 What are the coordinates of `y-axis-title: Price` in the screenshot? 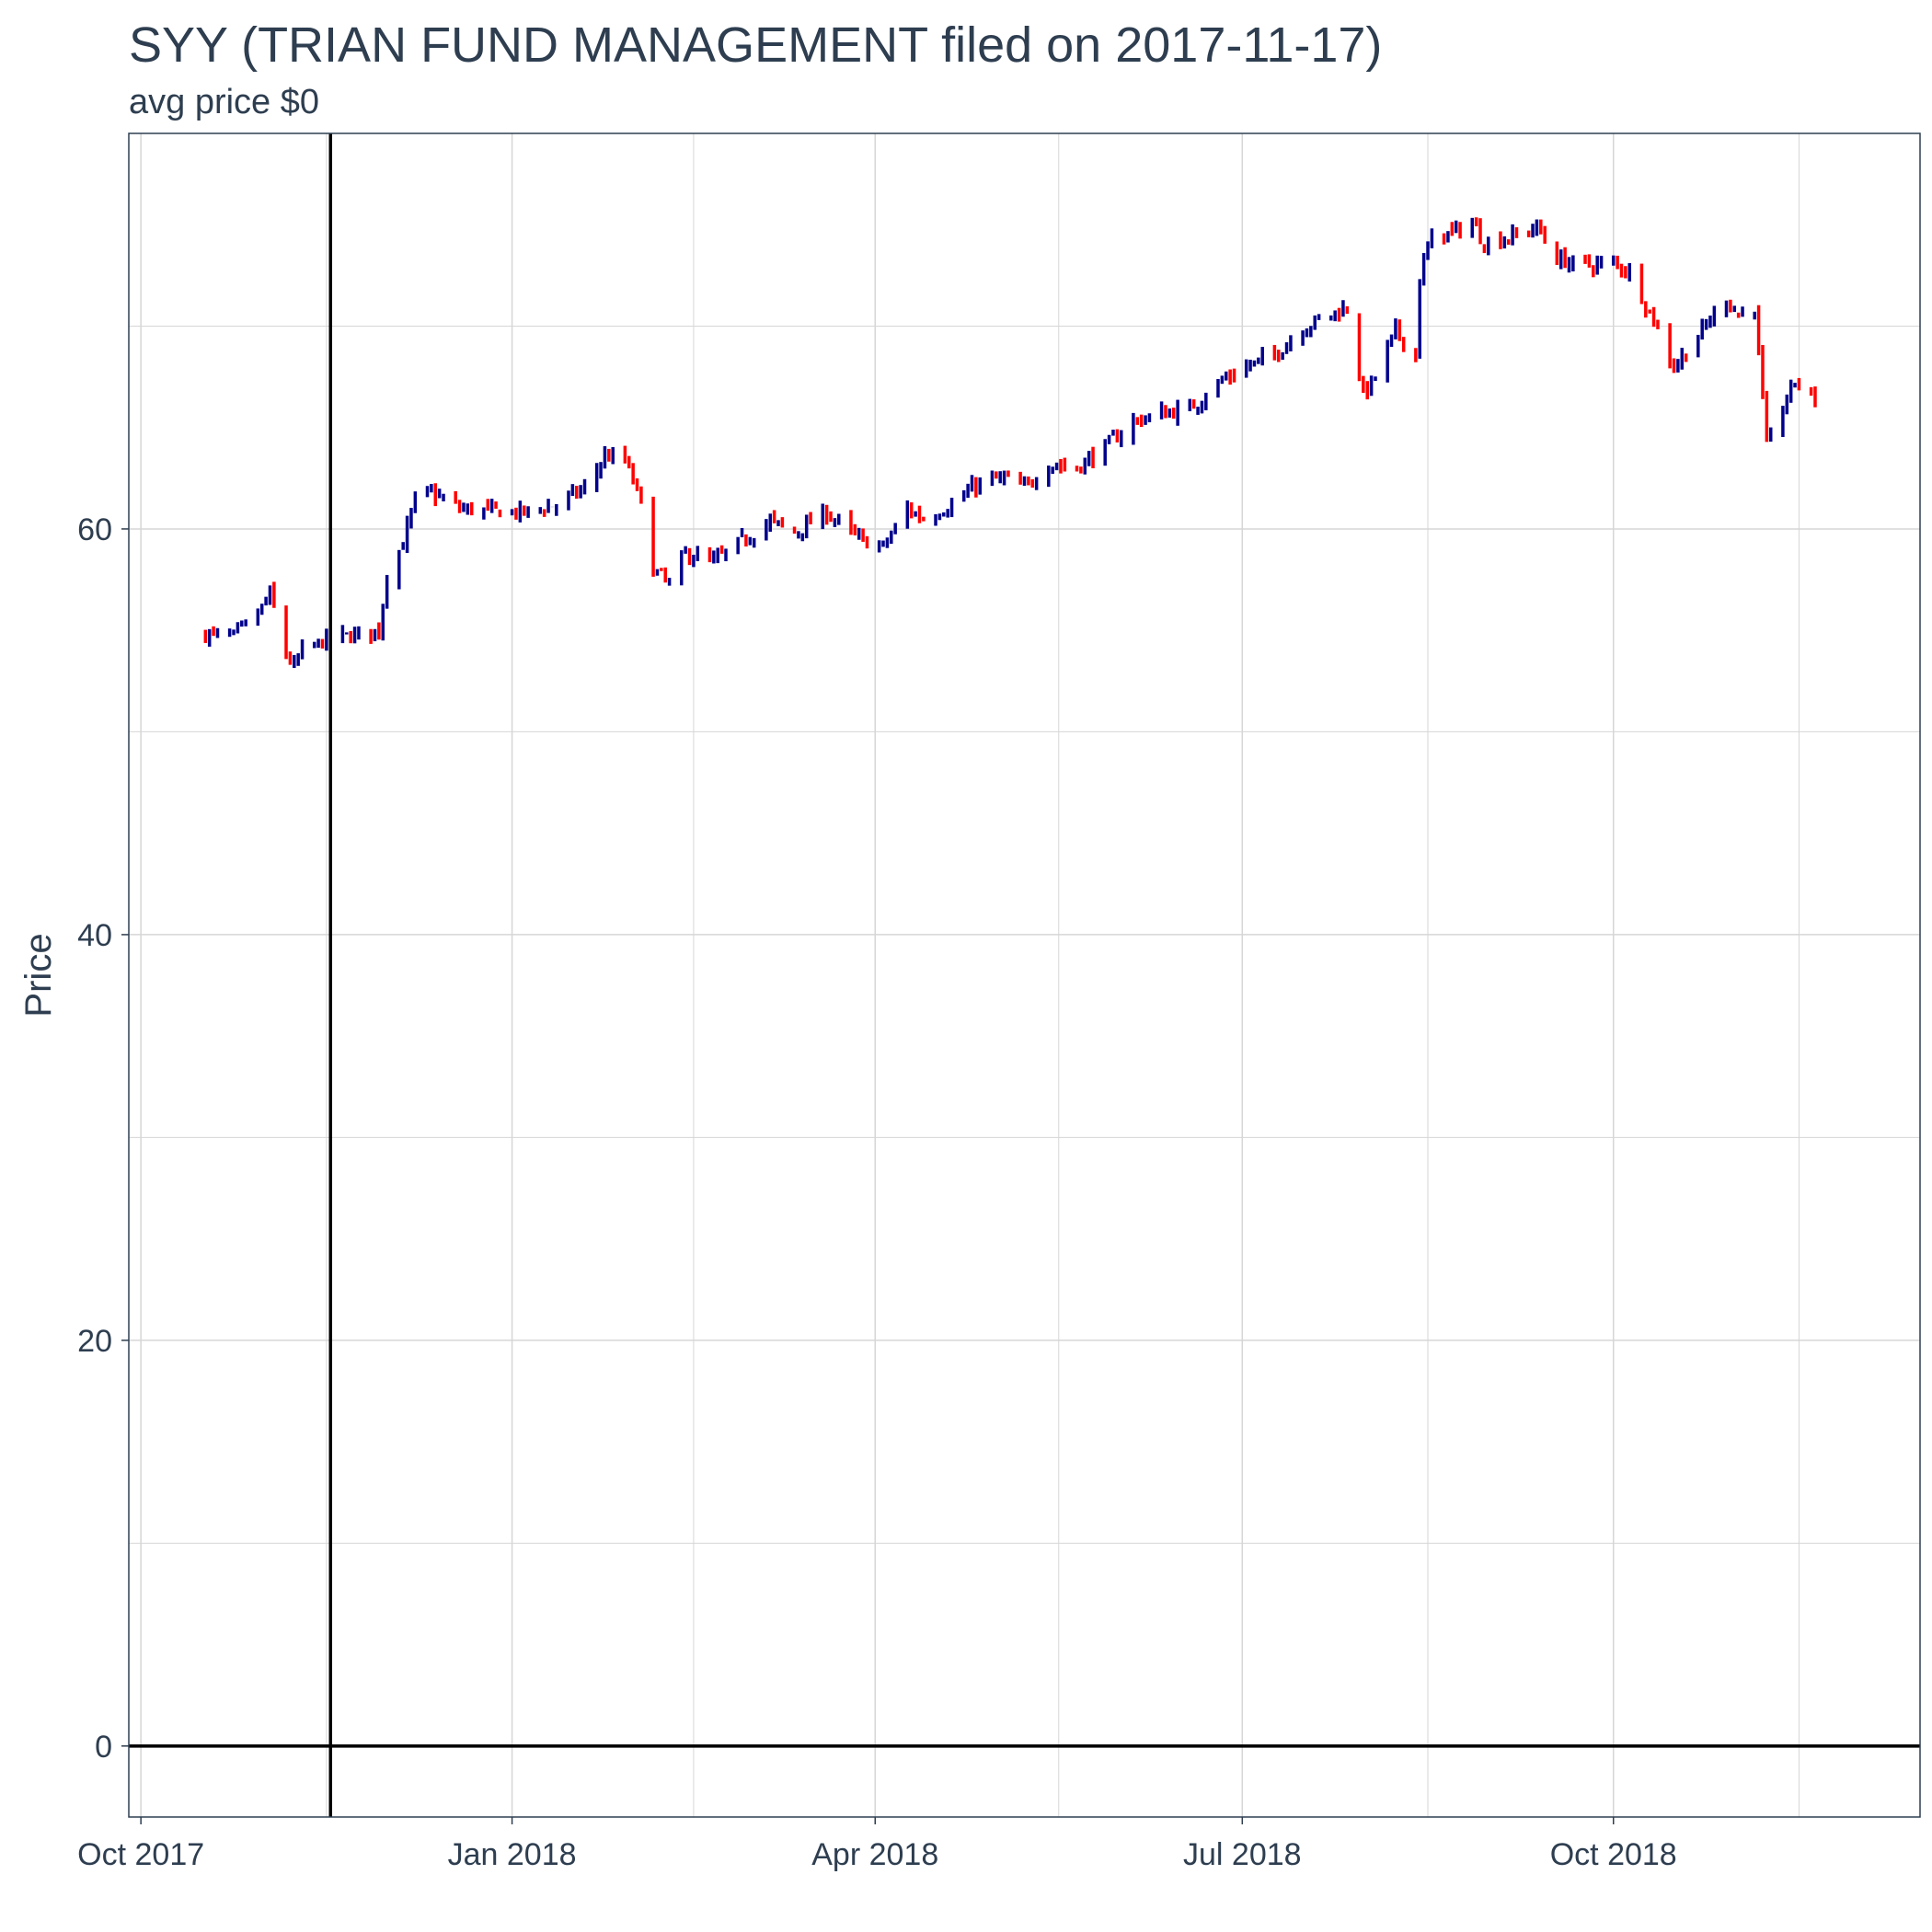 It's located at (38, 975).